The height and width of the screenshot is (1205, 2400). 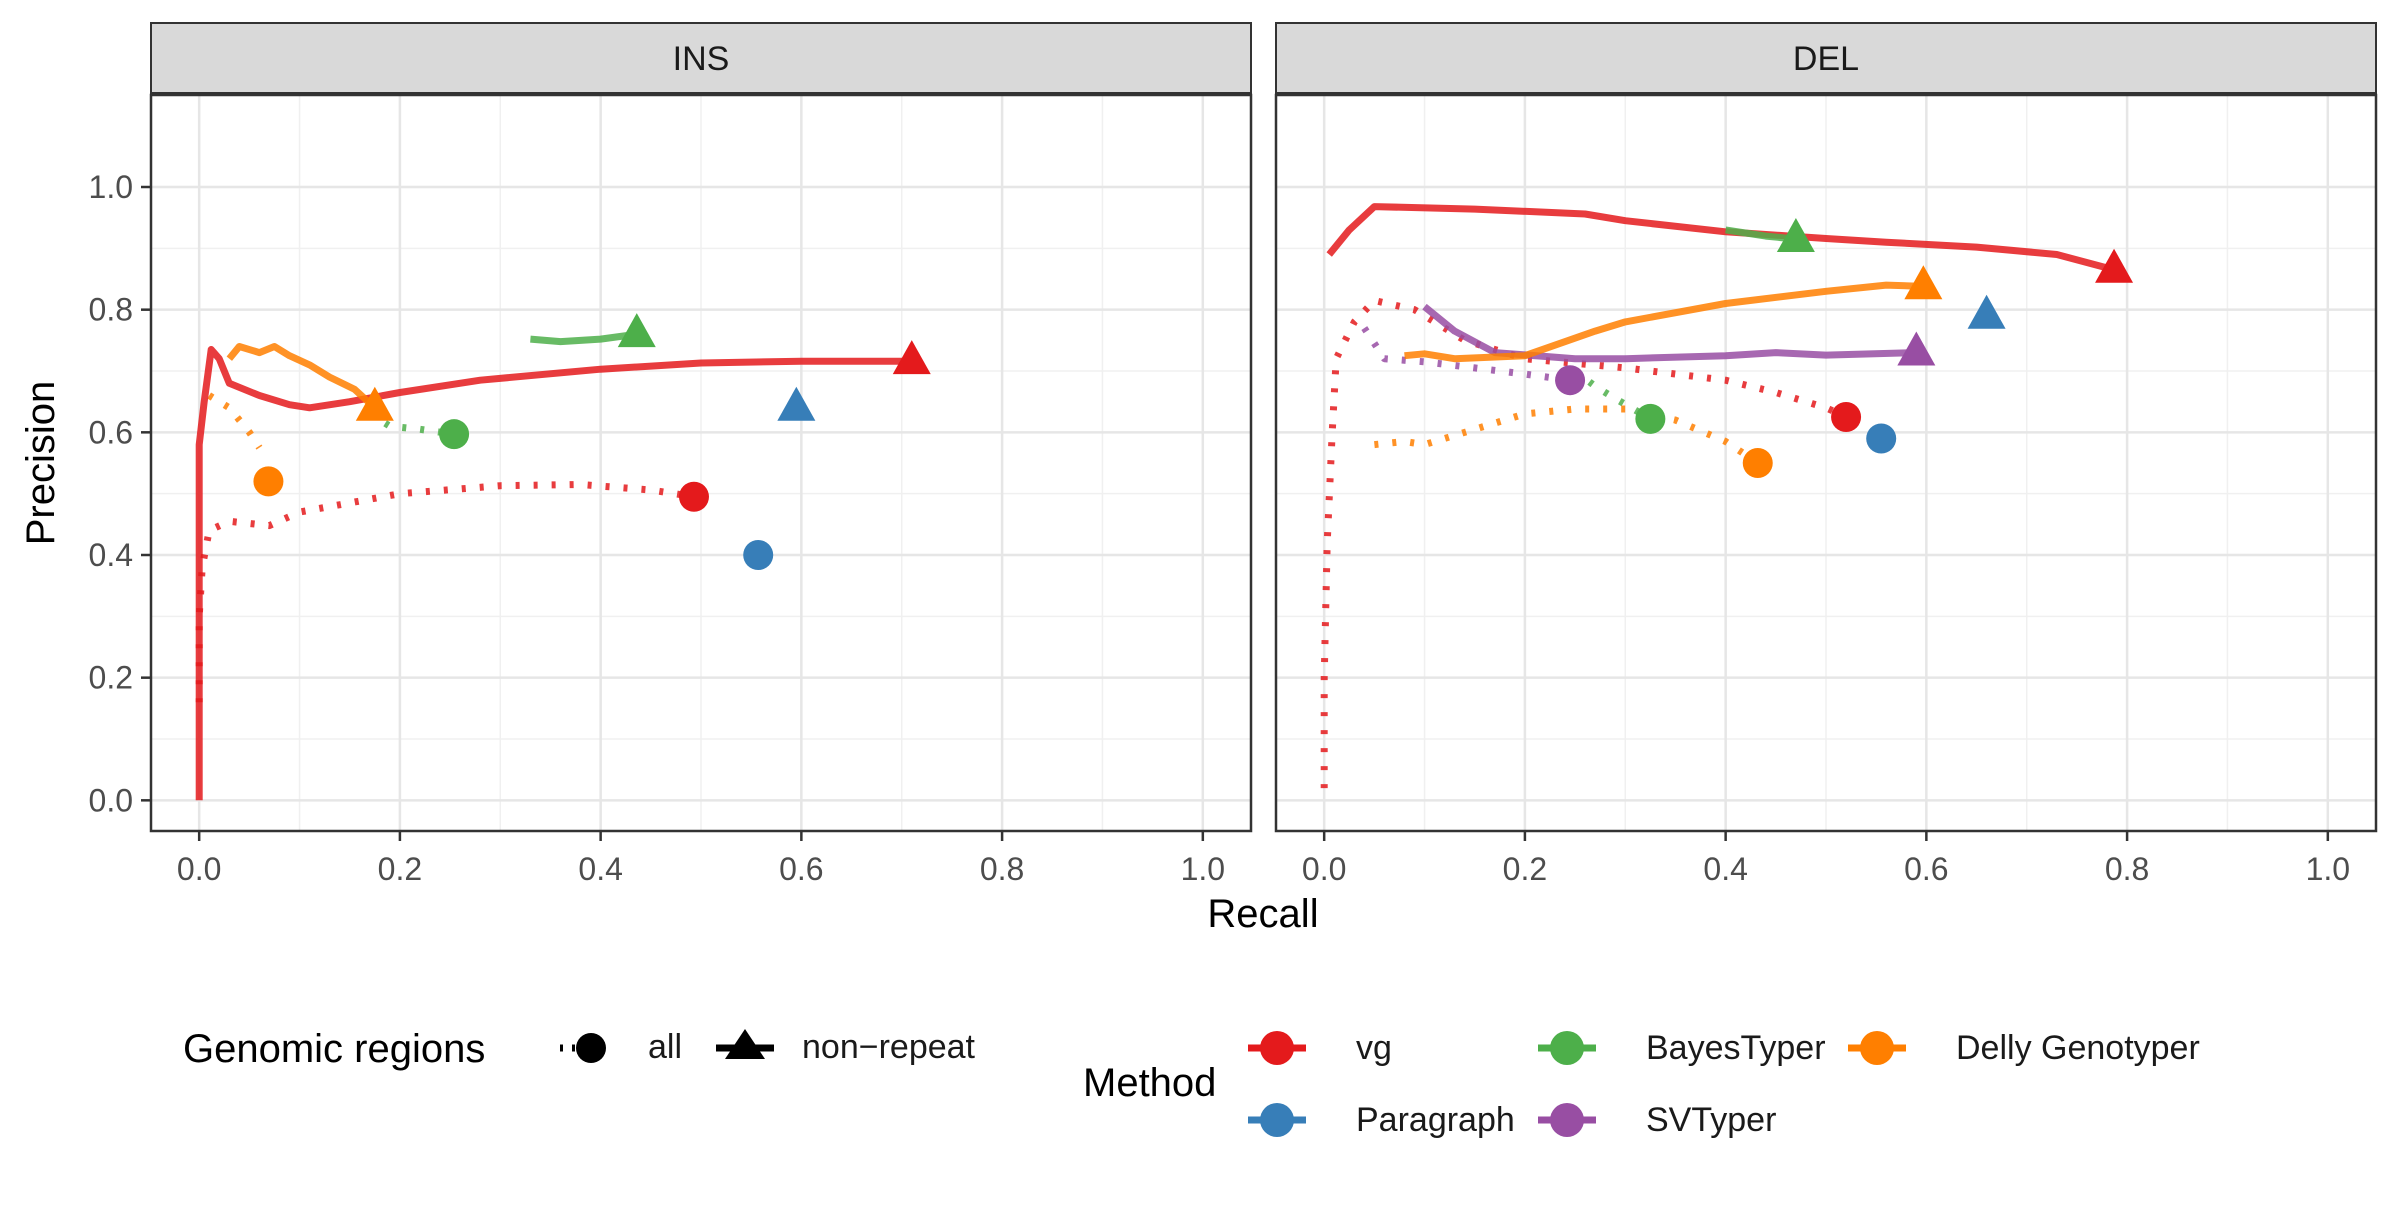 I want to click on strip-label-ins: INS, so click(x=701, y=59).